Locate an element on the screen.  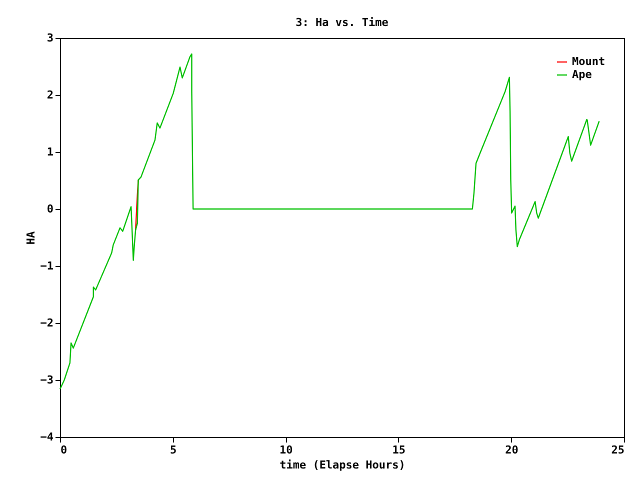
x-tick-label: 15 is located at coordinates (399, 450).